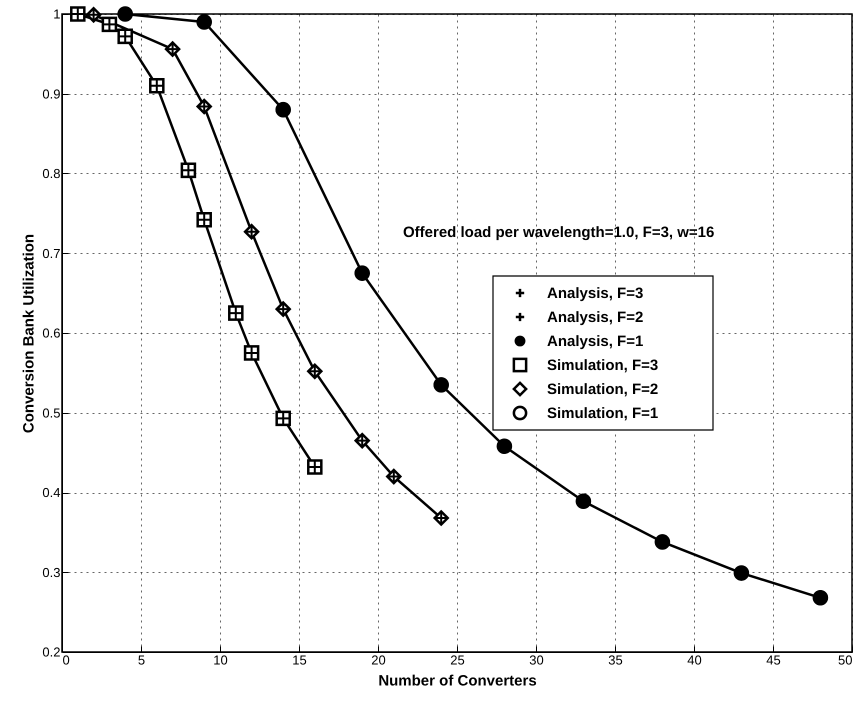 The image size is (862, 707). What do you see at coordinates (457, 660) in the screenshot?
I see `x-tick-label: 25` at bounding box center [457, 660].